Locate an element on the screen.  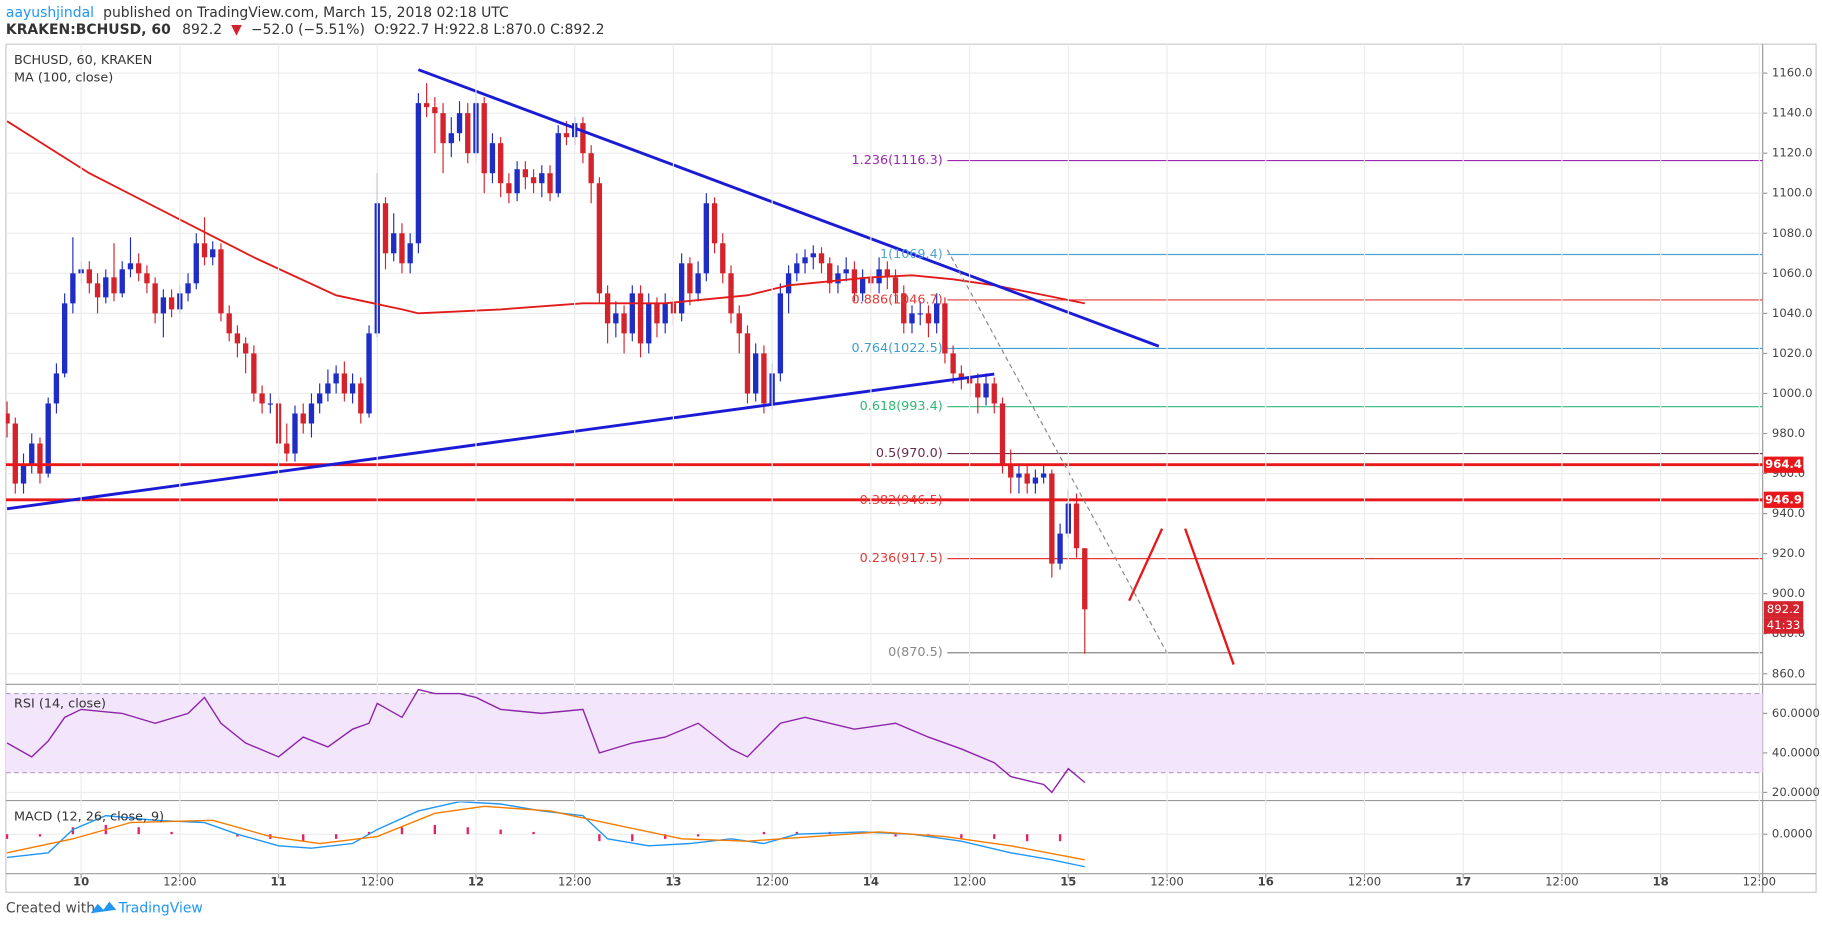
x-tick-label: 10 is located at coordinates (81, 881).